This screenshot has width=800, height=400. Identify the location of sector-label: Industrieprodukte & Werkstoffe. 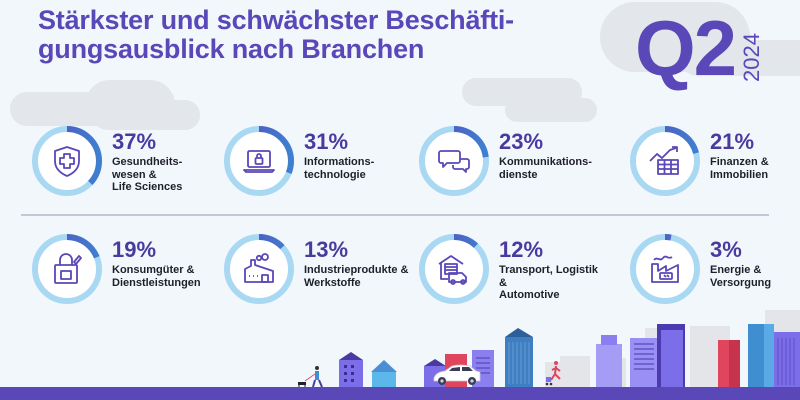
(356, 276).